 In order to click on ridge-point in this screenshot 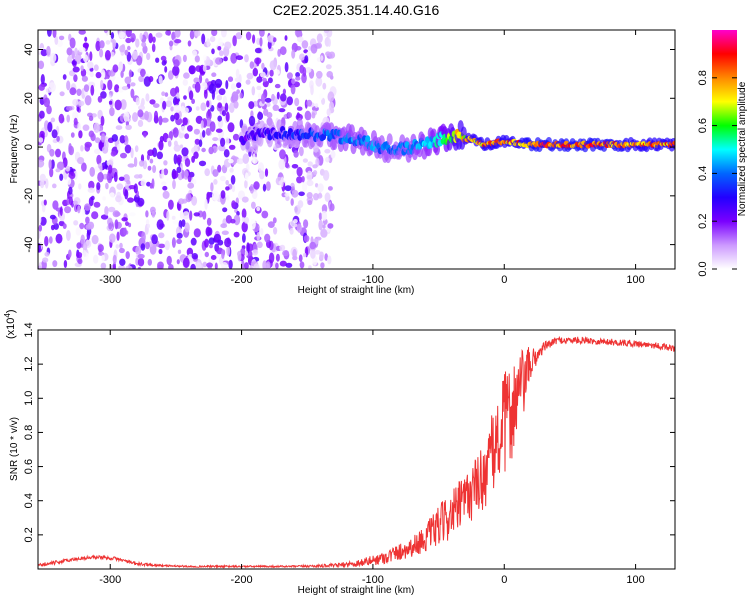, I will do `click(323, 137)`.